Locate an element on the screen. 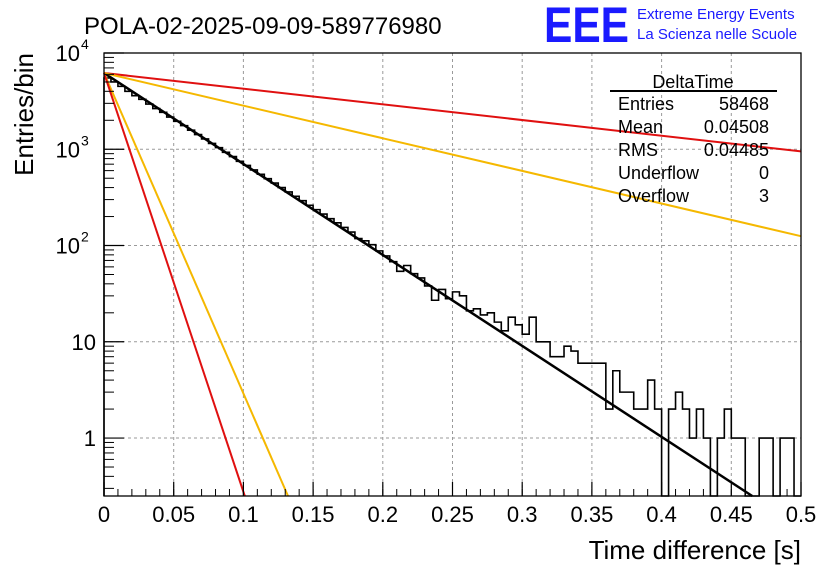  stats-value: 58468 is located at coordinates (744, 104).